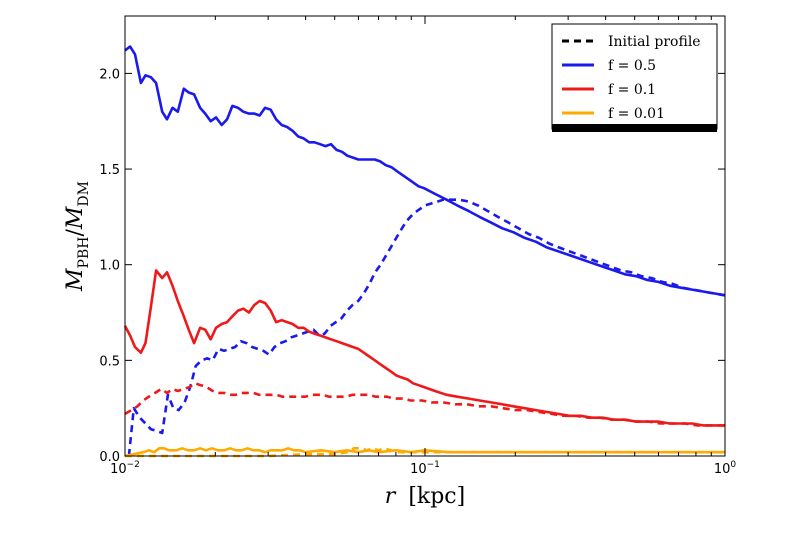  What do you see at coordinates (436, 496) in the screenshot?
I see `x-axis-unit: [kpc]` at bounding box center [436, 496].